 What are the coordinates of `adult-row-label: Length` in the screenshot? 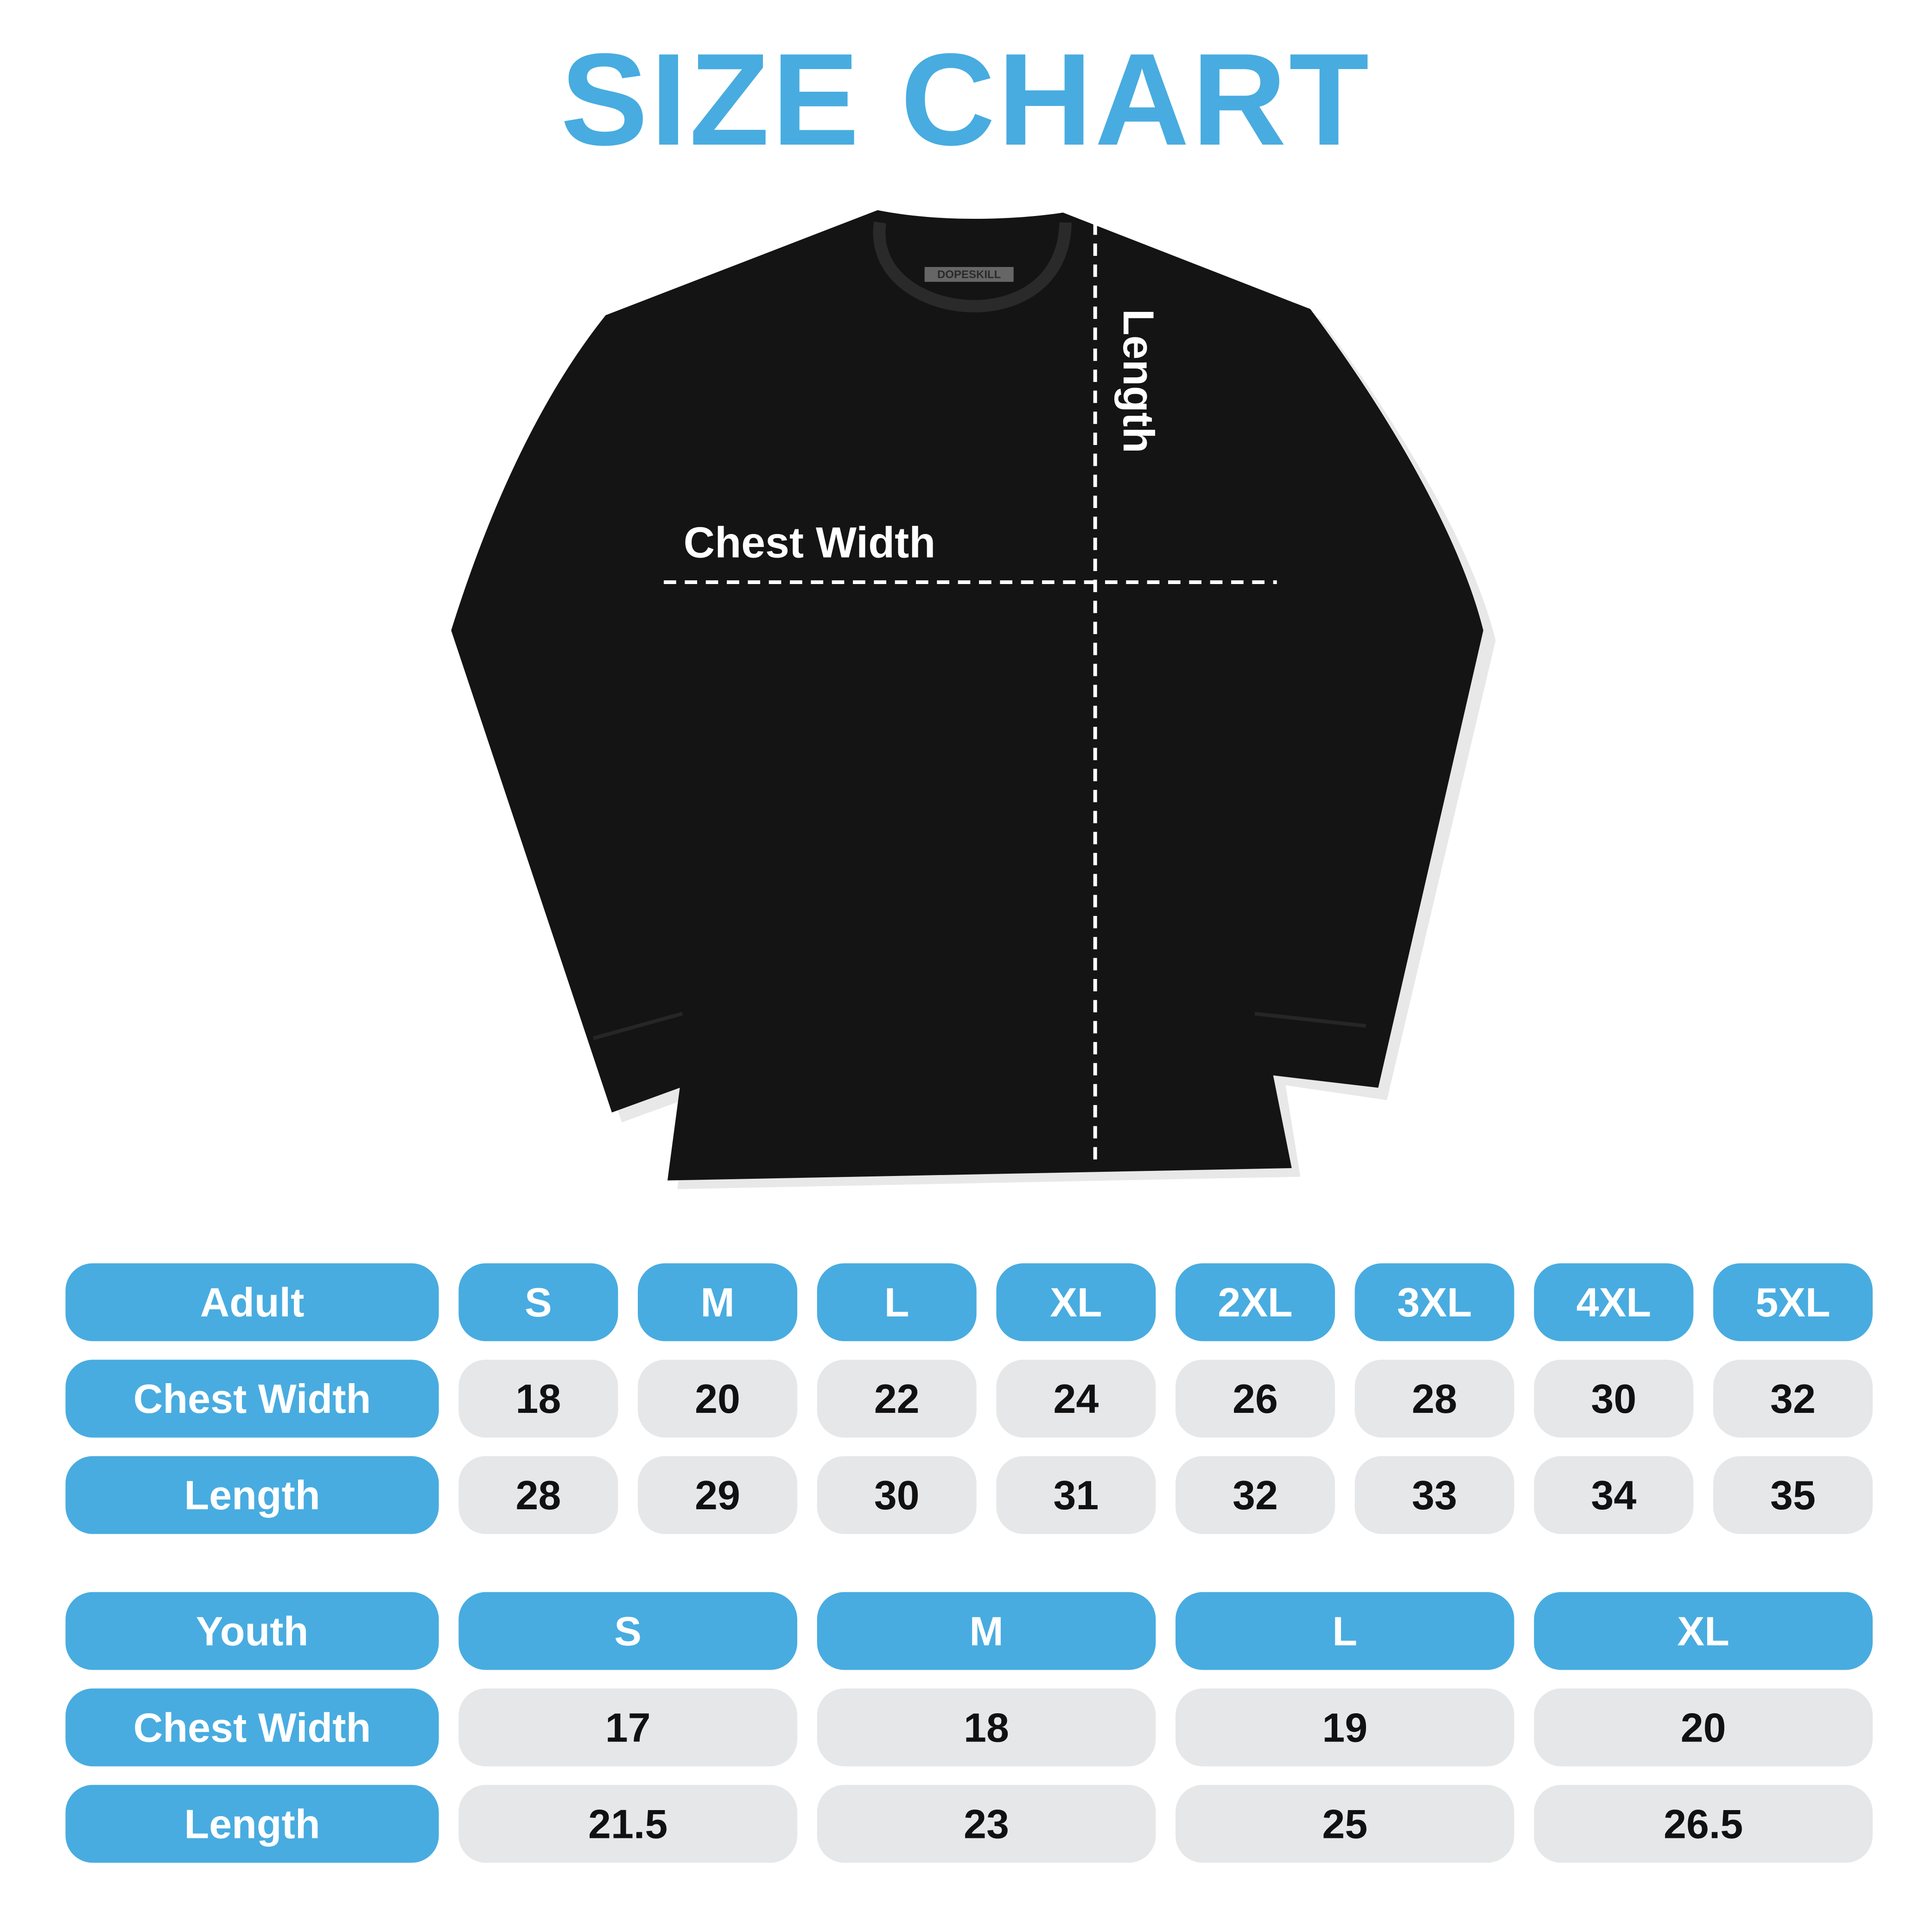 It's located at (252, 1495).